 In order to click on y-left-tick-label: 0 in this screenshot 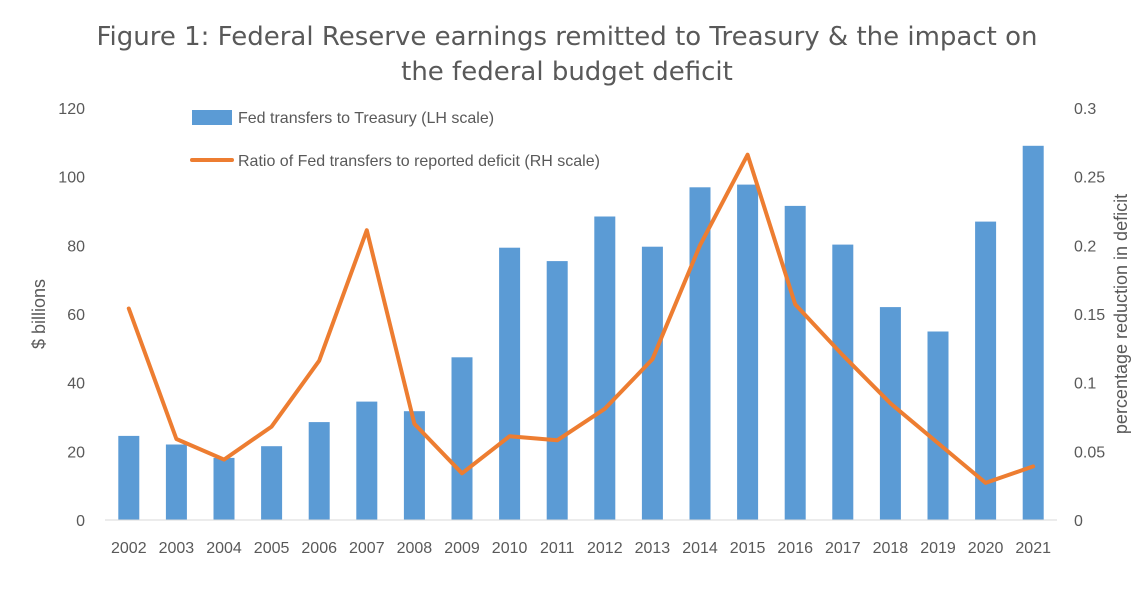, I will do `click(80, 521)`.